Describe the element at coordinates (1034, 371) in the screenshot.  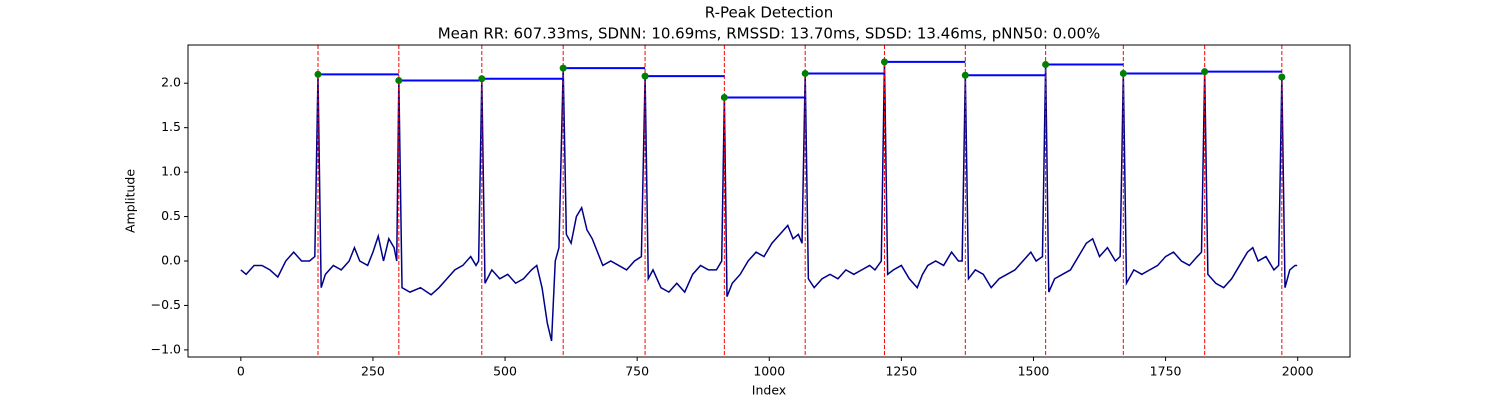
I see `x-tick-label: 1500` at that location.